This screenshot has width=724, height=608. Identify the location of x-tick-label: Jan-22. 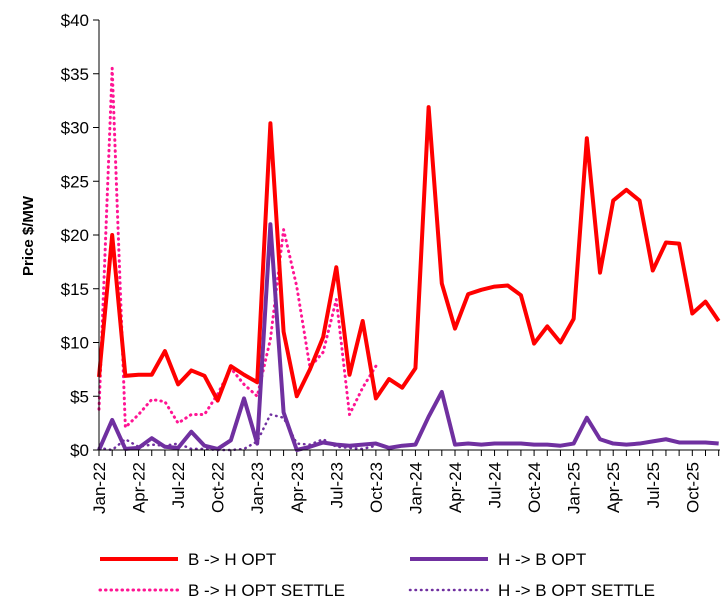
(99, 488).